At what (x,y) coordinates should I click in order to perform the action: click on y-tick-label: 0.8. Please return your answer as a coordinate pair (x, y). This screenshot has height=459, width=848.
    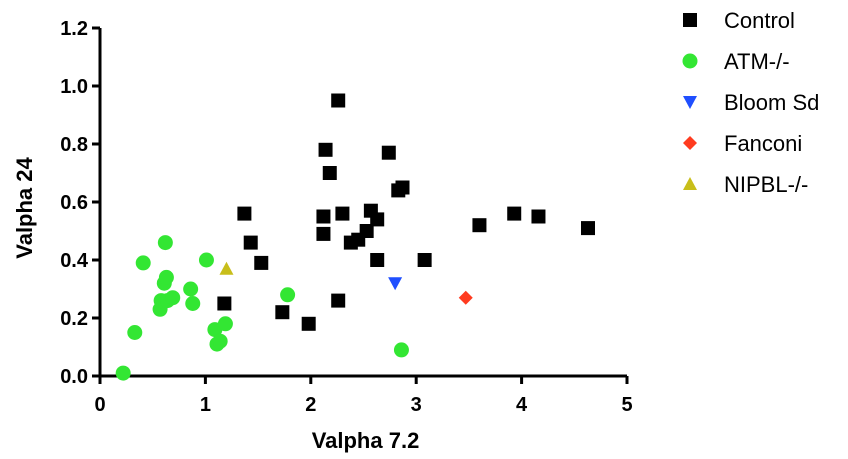
    Looking at the image, I should click on (74, 145).